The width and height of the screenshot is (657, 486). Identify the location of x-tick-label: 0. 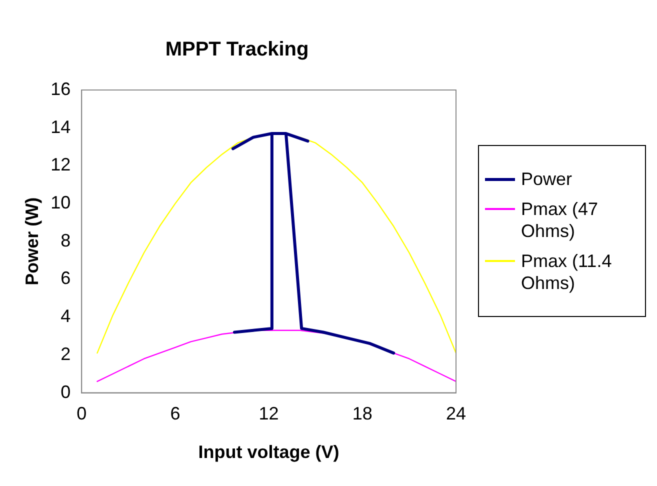
(81, 414).